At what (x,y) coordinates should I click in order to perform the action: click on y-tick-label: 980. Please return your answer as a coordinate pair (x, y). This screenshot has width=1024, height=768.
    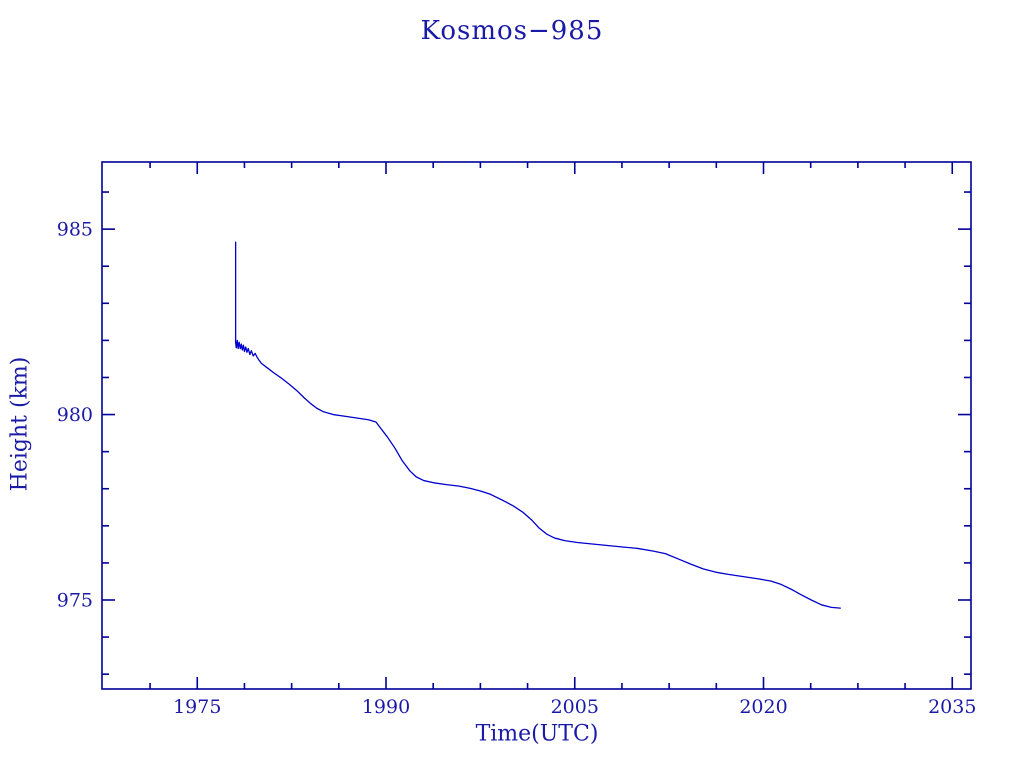
    Looking at the image, I should click on (75, 415).